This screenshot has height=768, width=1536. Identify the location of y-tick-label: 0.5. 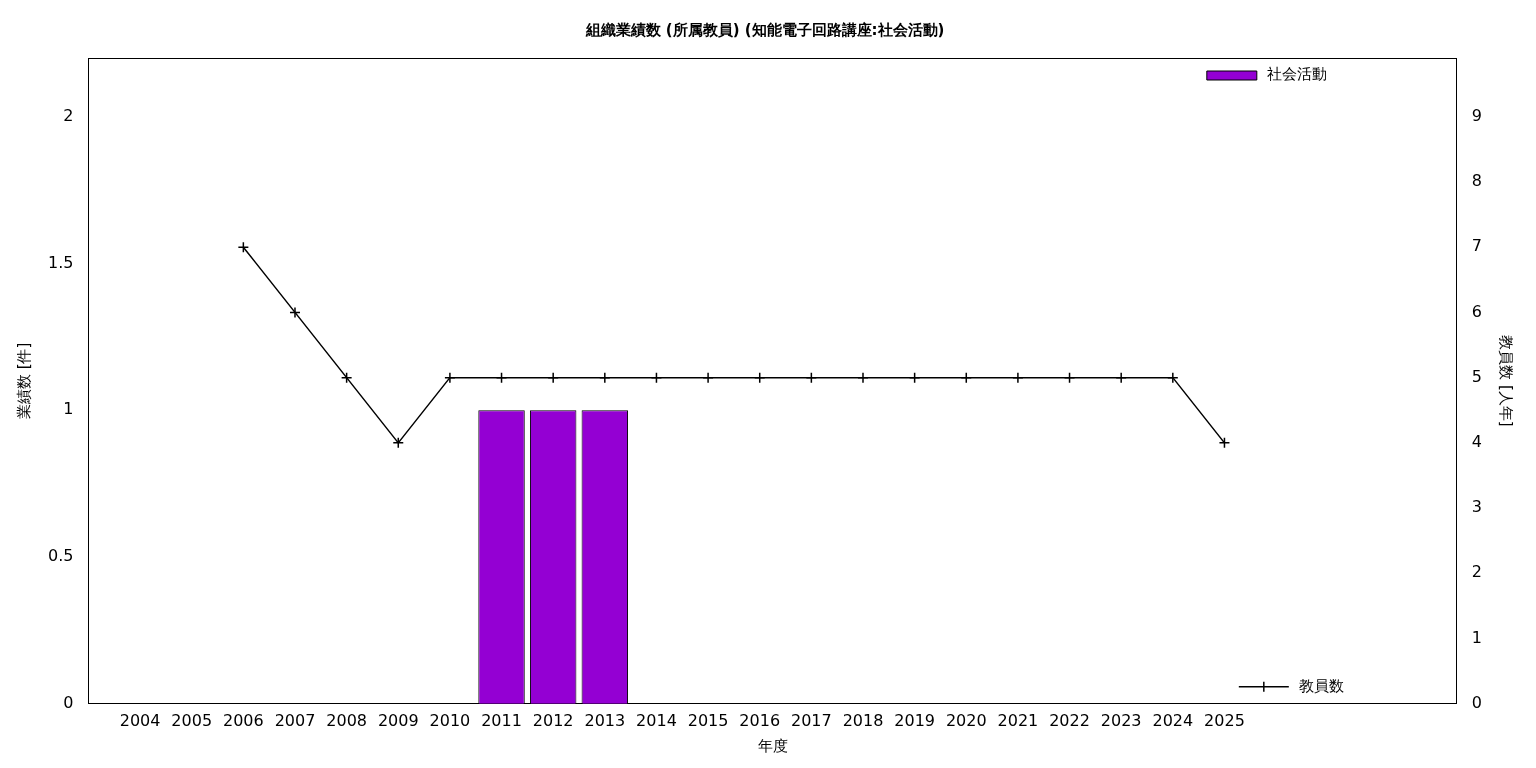
(60, 556).